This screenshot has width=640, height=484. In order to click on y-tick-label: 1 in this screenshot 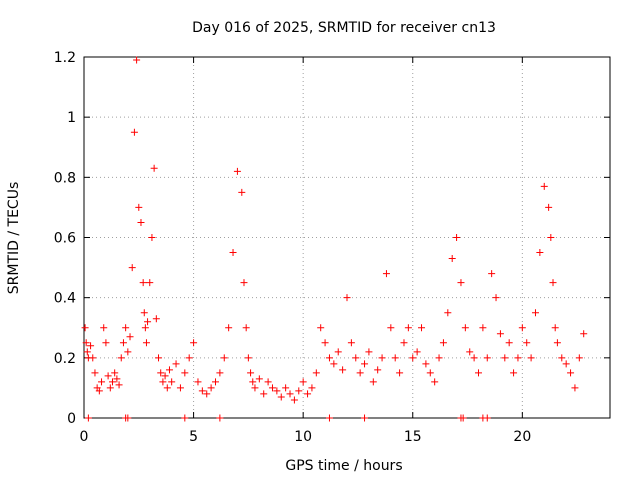, I will do `click(71, 118)`.